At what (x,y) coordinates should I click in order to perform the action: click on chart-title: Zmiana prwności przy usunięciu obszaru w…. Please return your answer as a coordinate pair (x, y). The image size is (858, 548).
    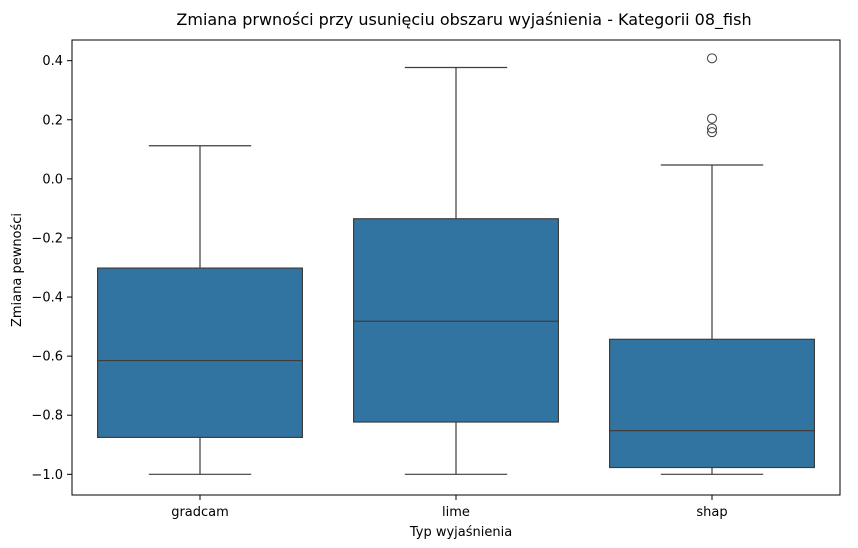
    Looking at the image, I should click on (463, 20).